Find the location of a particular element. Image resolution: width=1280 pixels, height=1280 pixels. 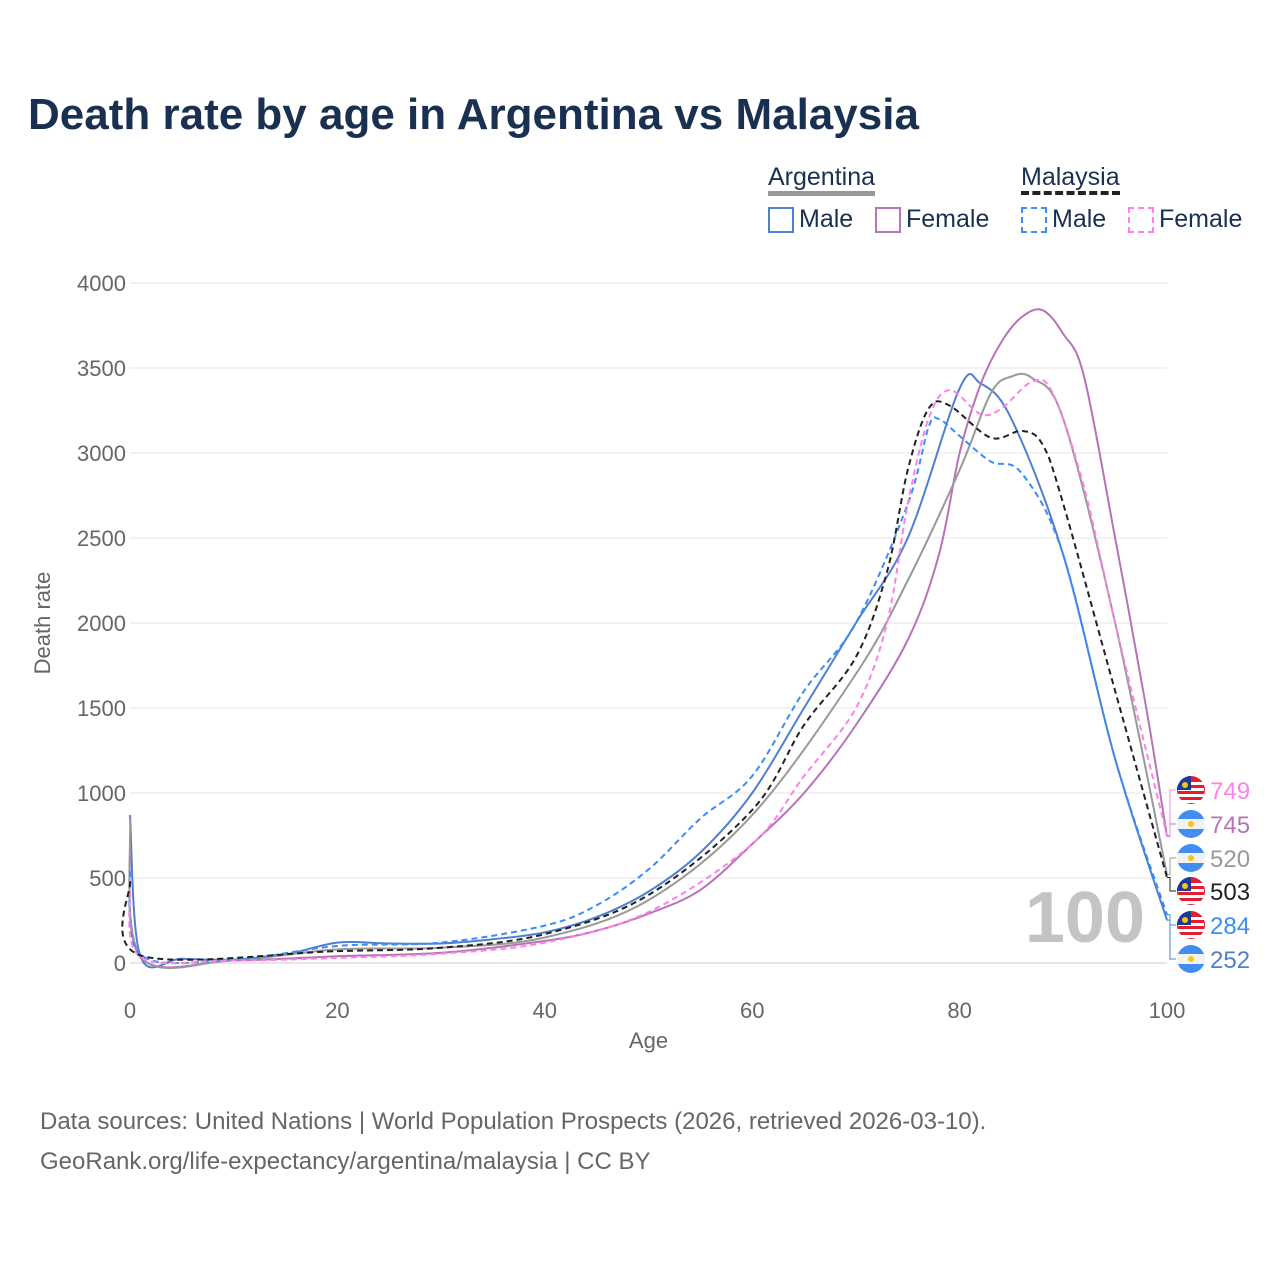

x-axis-label: Age is located at coordinates (648, 1040).